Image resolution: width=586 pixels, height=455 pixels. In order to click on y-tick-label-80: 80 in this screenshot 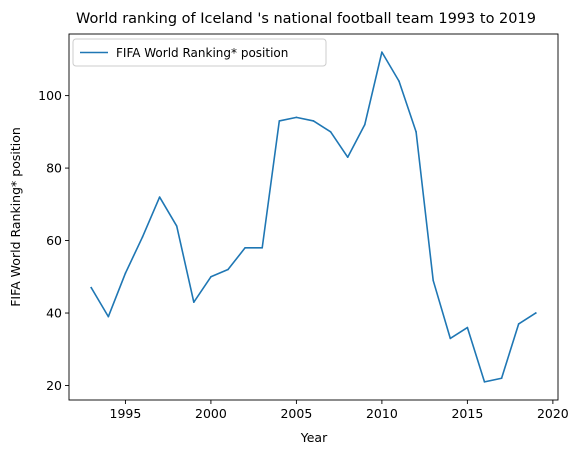, I will do `click(54, 168)`.